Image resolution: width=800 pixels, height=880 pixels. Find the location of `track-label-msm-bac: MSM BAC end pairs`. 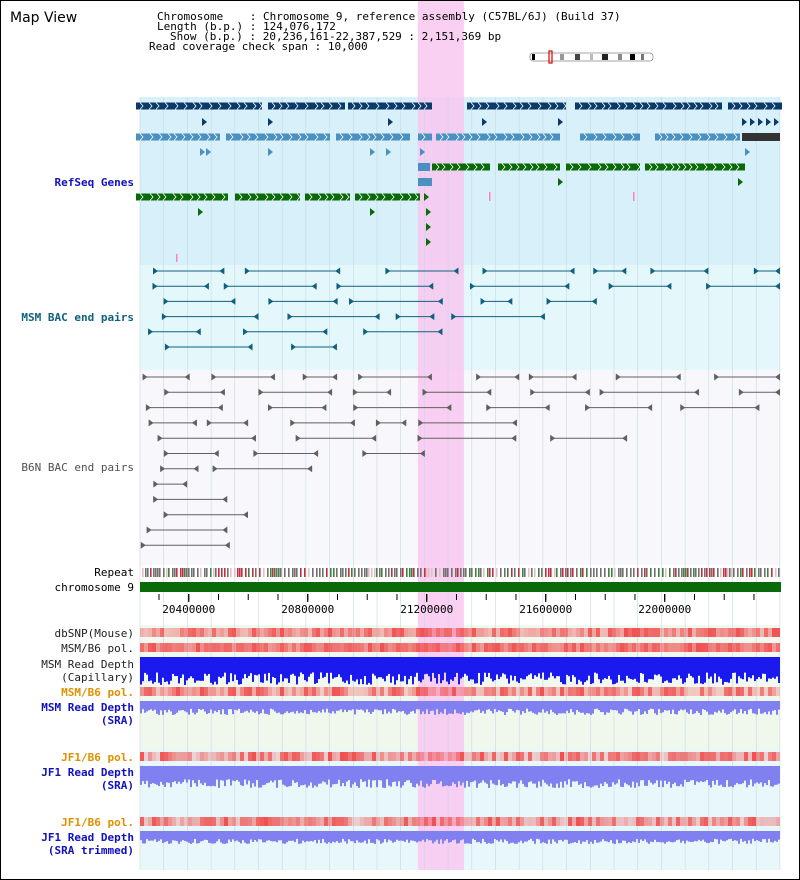

track-label-msm-bac: MSM BAC end pairs is located at coordinates (77, 317).